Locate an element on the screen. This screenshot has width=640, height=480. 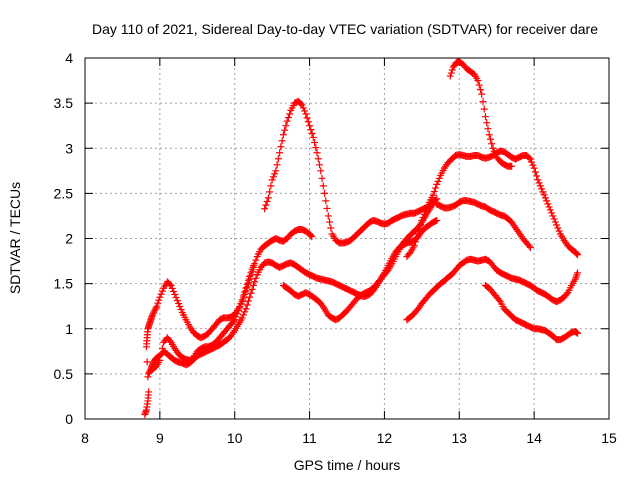
x-tick-label: 14 is located at coordinates (534, 438).